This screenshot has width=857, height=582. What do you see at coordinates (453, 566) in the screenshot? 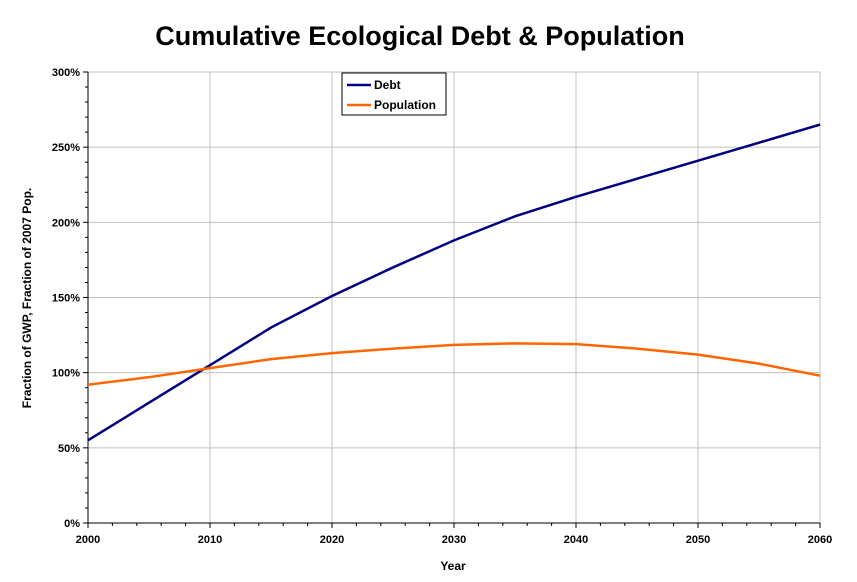
I see `x-axis-label: Year` at bounding box center [453, 566].